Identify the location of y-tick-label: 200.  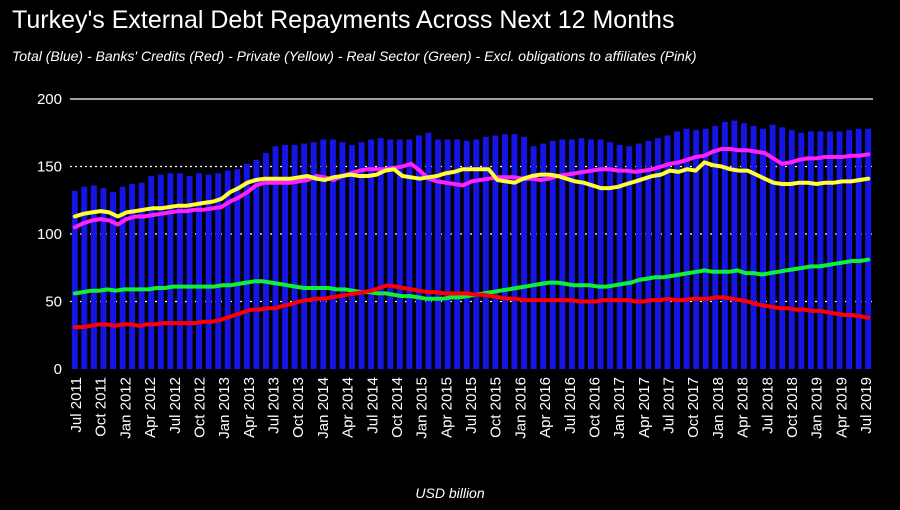
(49, 99).